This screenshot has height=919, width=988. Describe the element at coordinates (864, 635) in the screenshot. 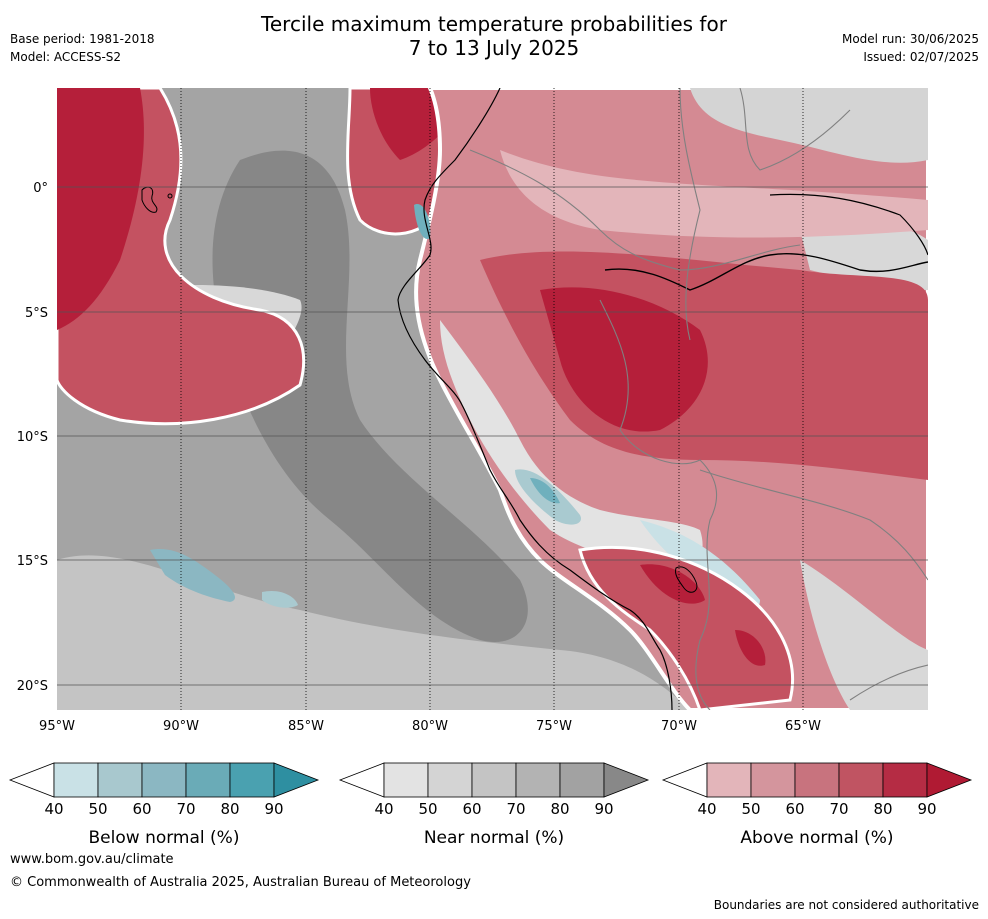

I see `land-near-normal-se` at that location.